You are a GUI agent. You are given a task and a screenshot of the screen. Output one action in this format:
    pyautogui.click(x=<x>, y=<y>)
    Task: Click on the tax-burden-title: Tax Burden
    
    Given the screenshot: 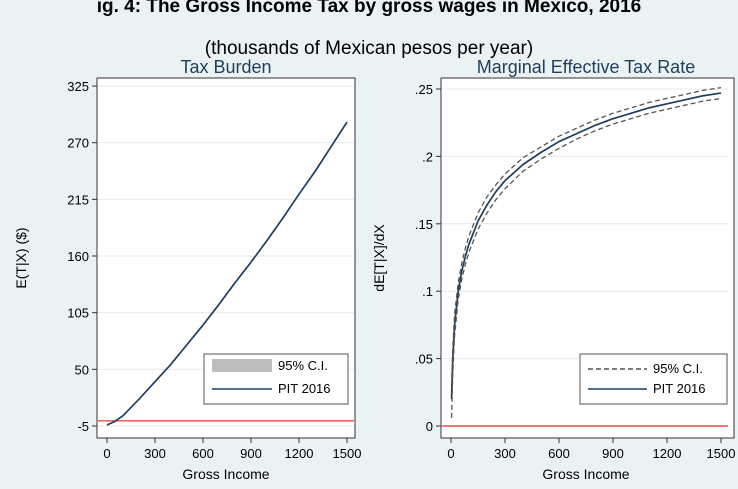 What is the action you would take?
    pyautogui.click(x=225, y=67)
    